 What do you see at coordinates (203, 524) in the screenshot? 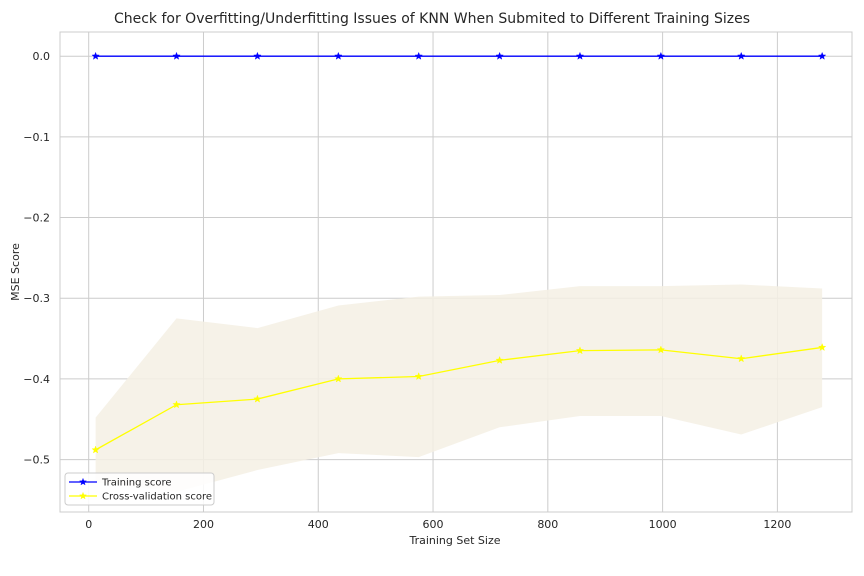
I see `x-tick-label: 200` at bounding box center [203, 524].